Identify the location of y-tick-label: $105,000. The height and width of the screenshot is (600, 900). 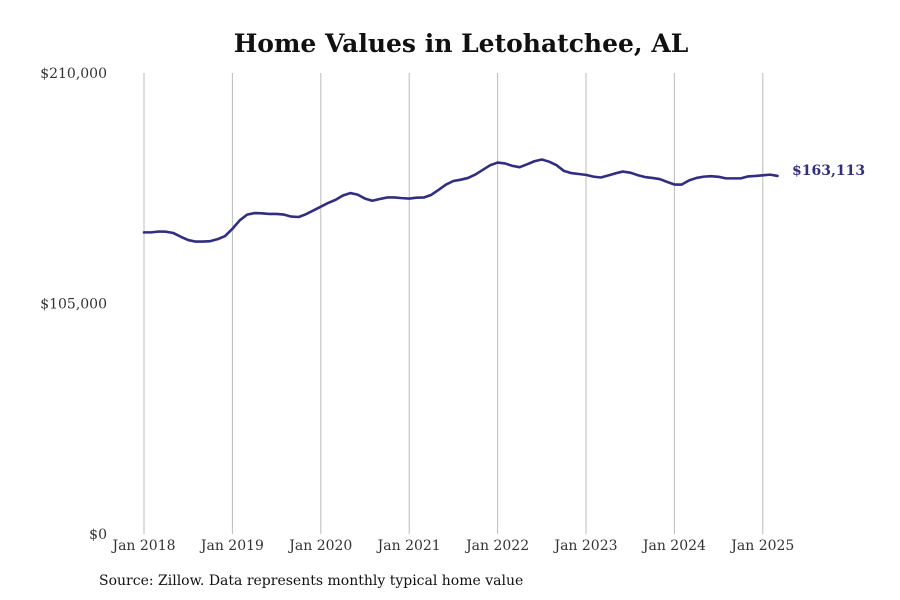
(73, 305).